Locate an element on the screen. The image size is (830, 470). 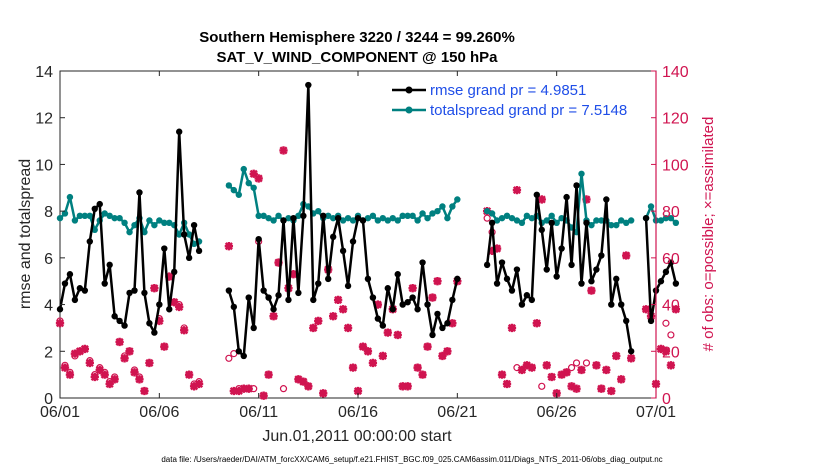
y-tick-label-left: 10 is located at coordinates (44, 165).